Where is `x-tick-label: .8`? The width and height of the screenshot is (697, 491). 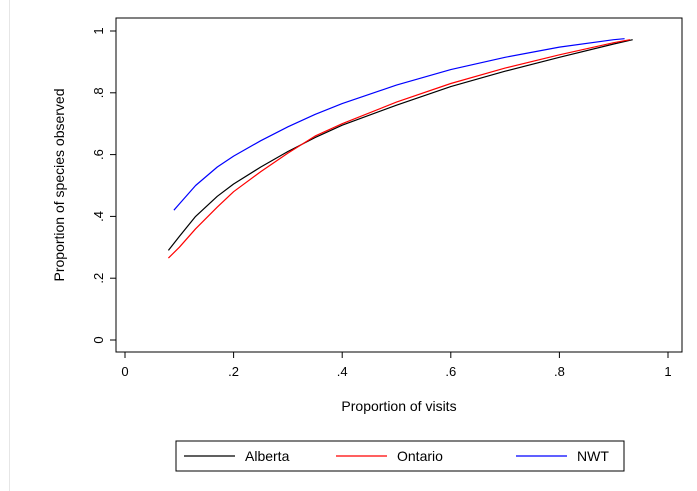 x-tick-label: .8 is located at coordinates (559, 371).